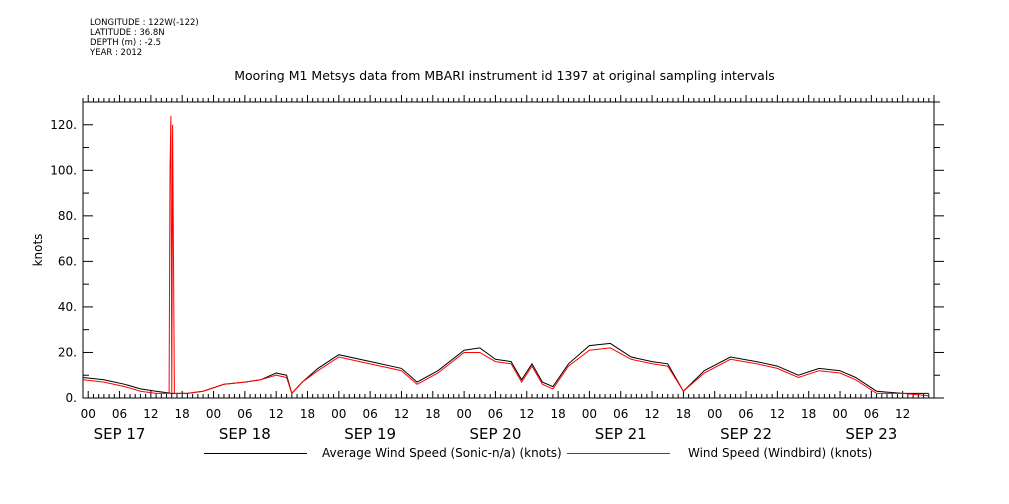  What do you see at coordinates (67, 352) in the screenshot?
I see `y-tick-label: 20.` at bounding box center [67, 352].